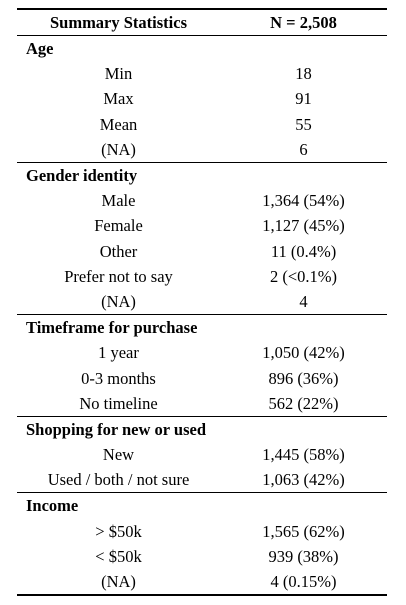  Describe the element at coordinates (303, 99) in the screenshot. I see `row-value: 91` at that location.